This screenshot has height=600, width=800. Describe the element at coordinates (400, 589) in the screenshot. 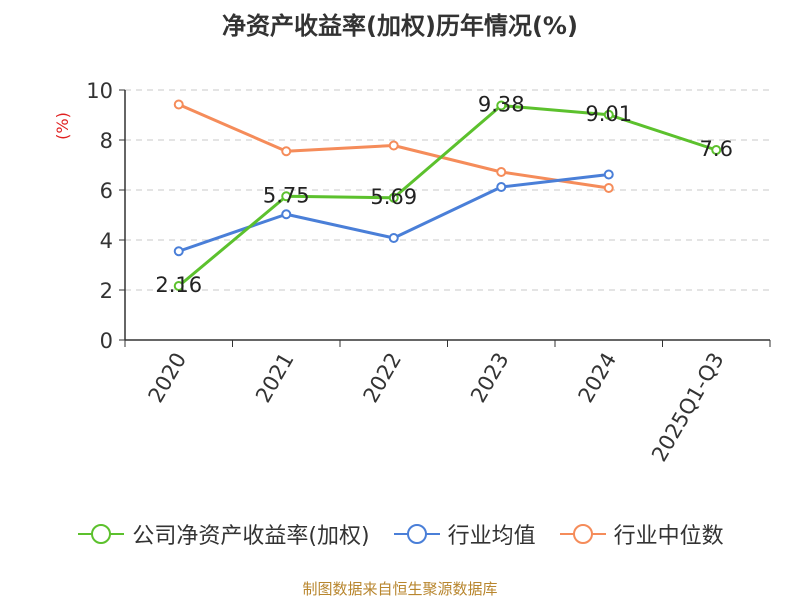

I see `source-note: 制图数据来自恒生聚源数据库` at that location.